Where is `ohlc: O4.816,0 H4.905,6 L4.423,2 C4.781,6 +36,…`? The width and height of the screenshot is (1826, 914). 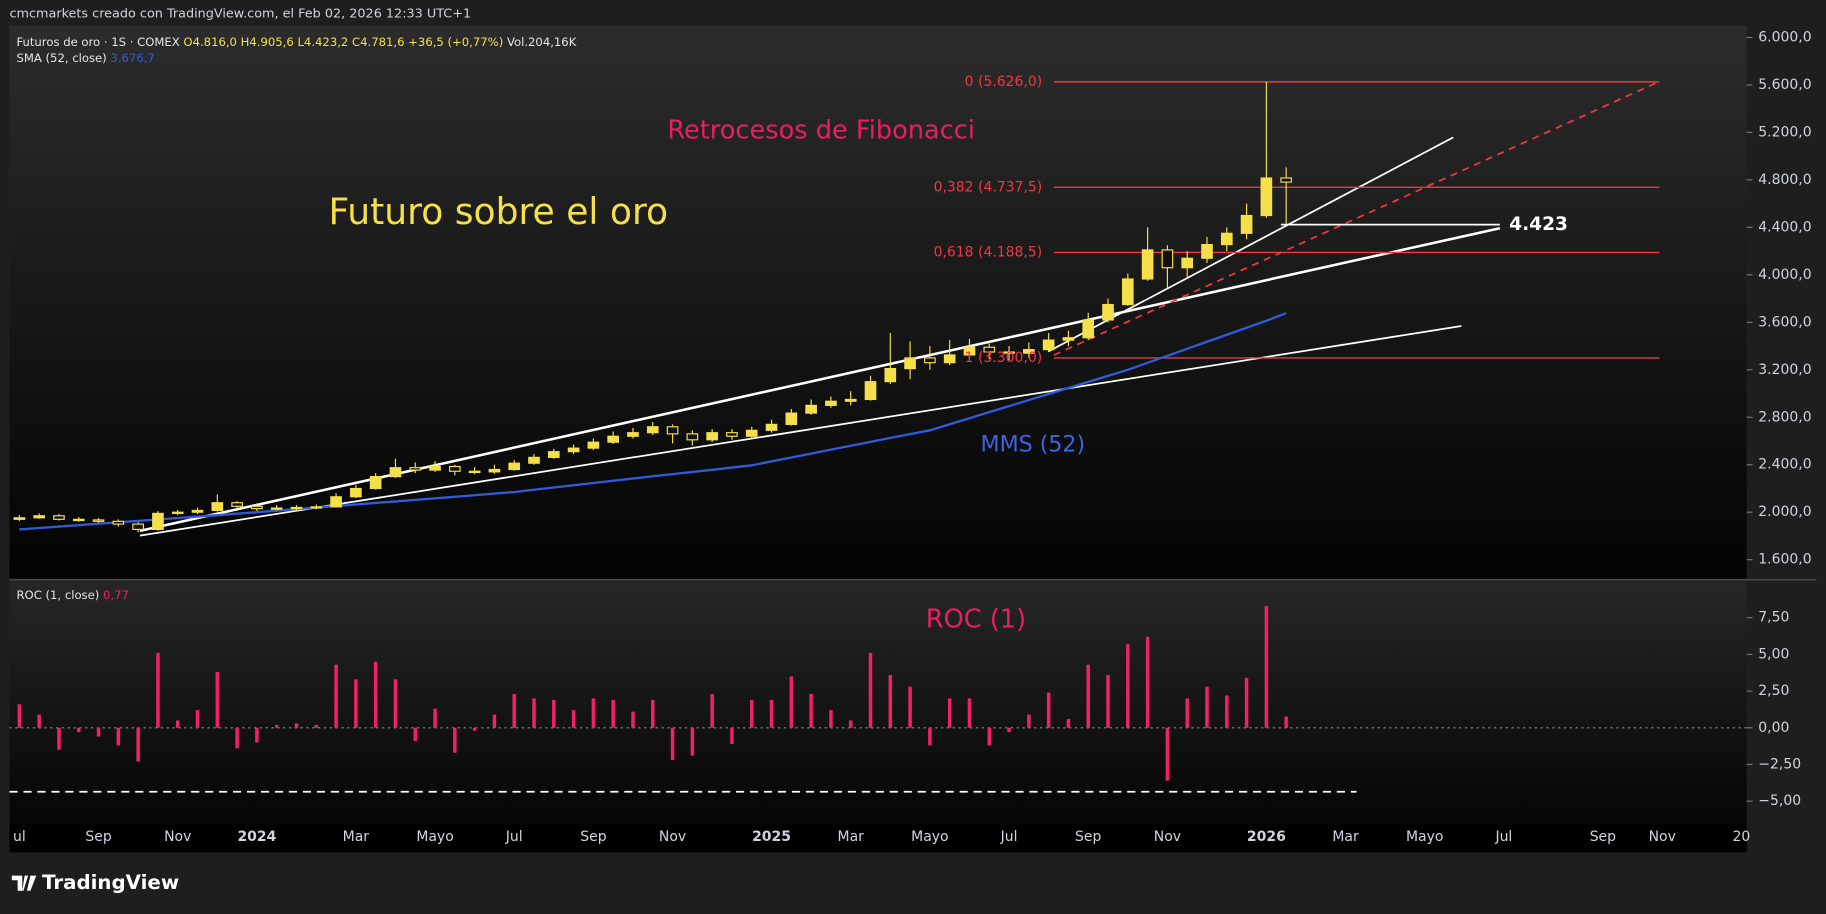
ohlc: O4.816,0 H4.905,6 L4.423,2 C4.781,6 +36,… is located at coordinates (343, 41).